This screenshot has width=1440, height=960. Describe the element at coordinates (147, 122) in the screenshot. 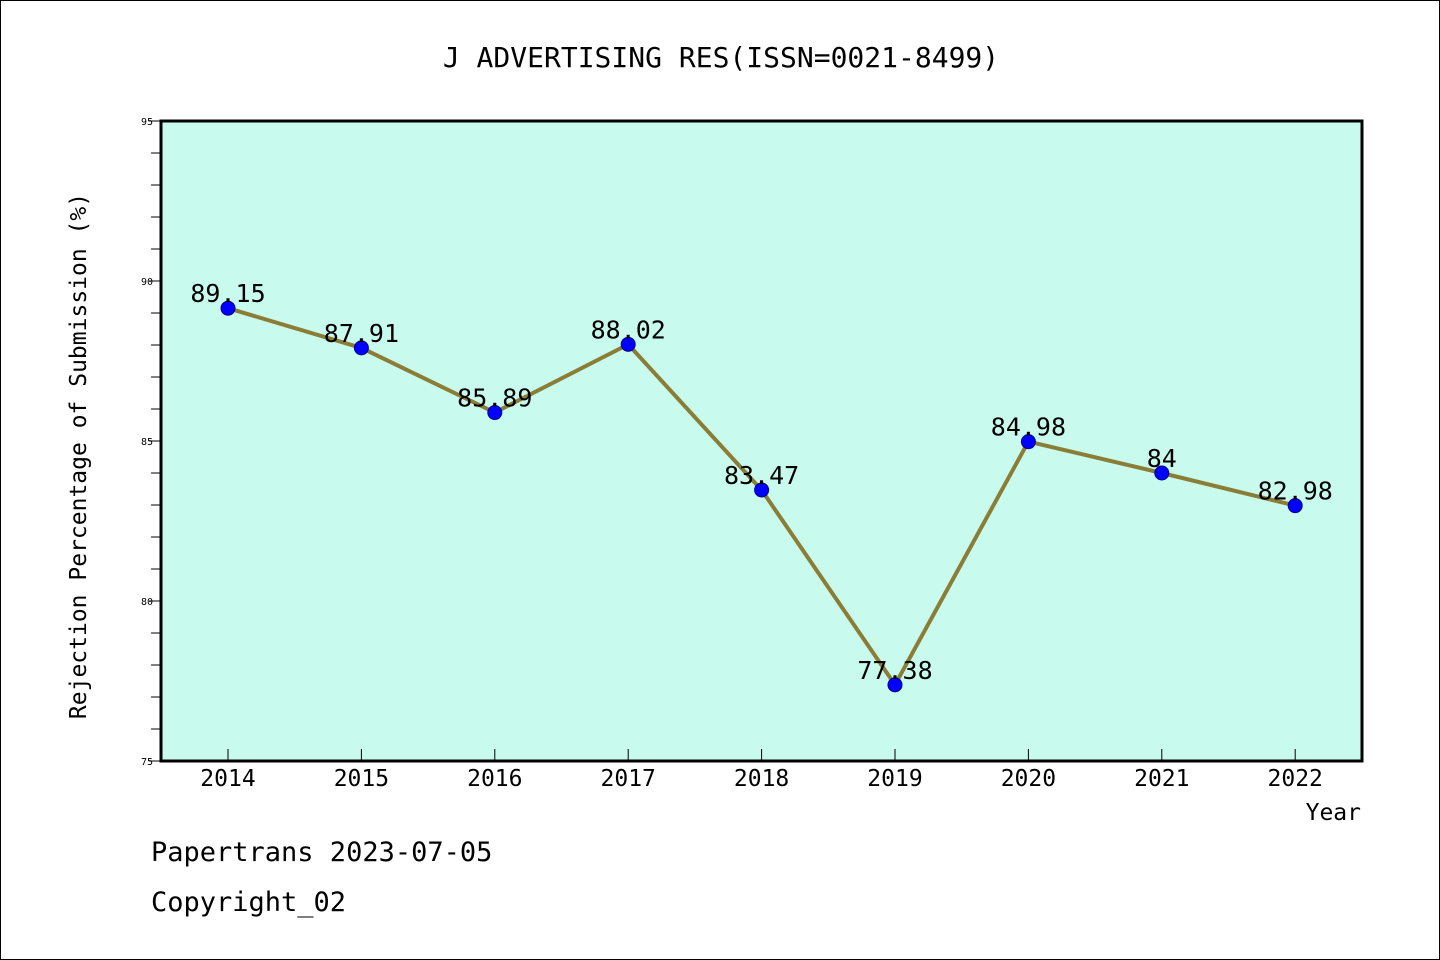

I see `y-tick-label: 95` at that location.